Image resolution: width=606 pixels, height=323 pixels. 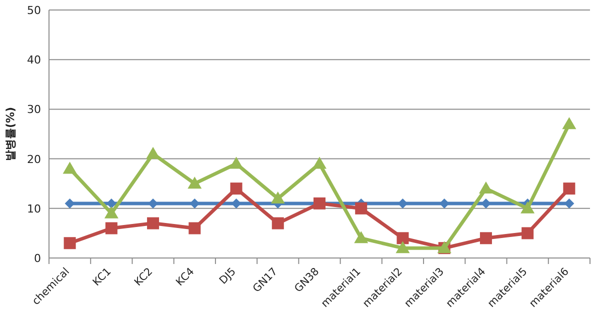 What do you see at coordinates (34, 209) in the screenshot?
I see `y-tick-label: 10` at bounding box center [34, 209].